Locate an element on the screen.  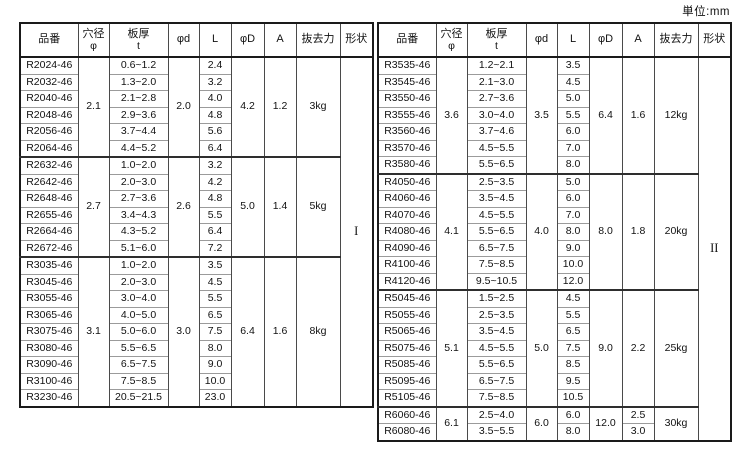
a-value-cell: 1.8 is located at coordinates (637, 231).